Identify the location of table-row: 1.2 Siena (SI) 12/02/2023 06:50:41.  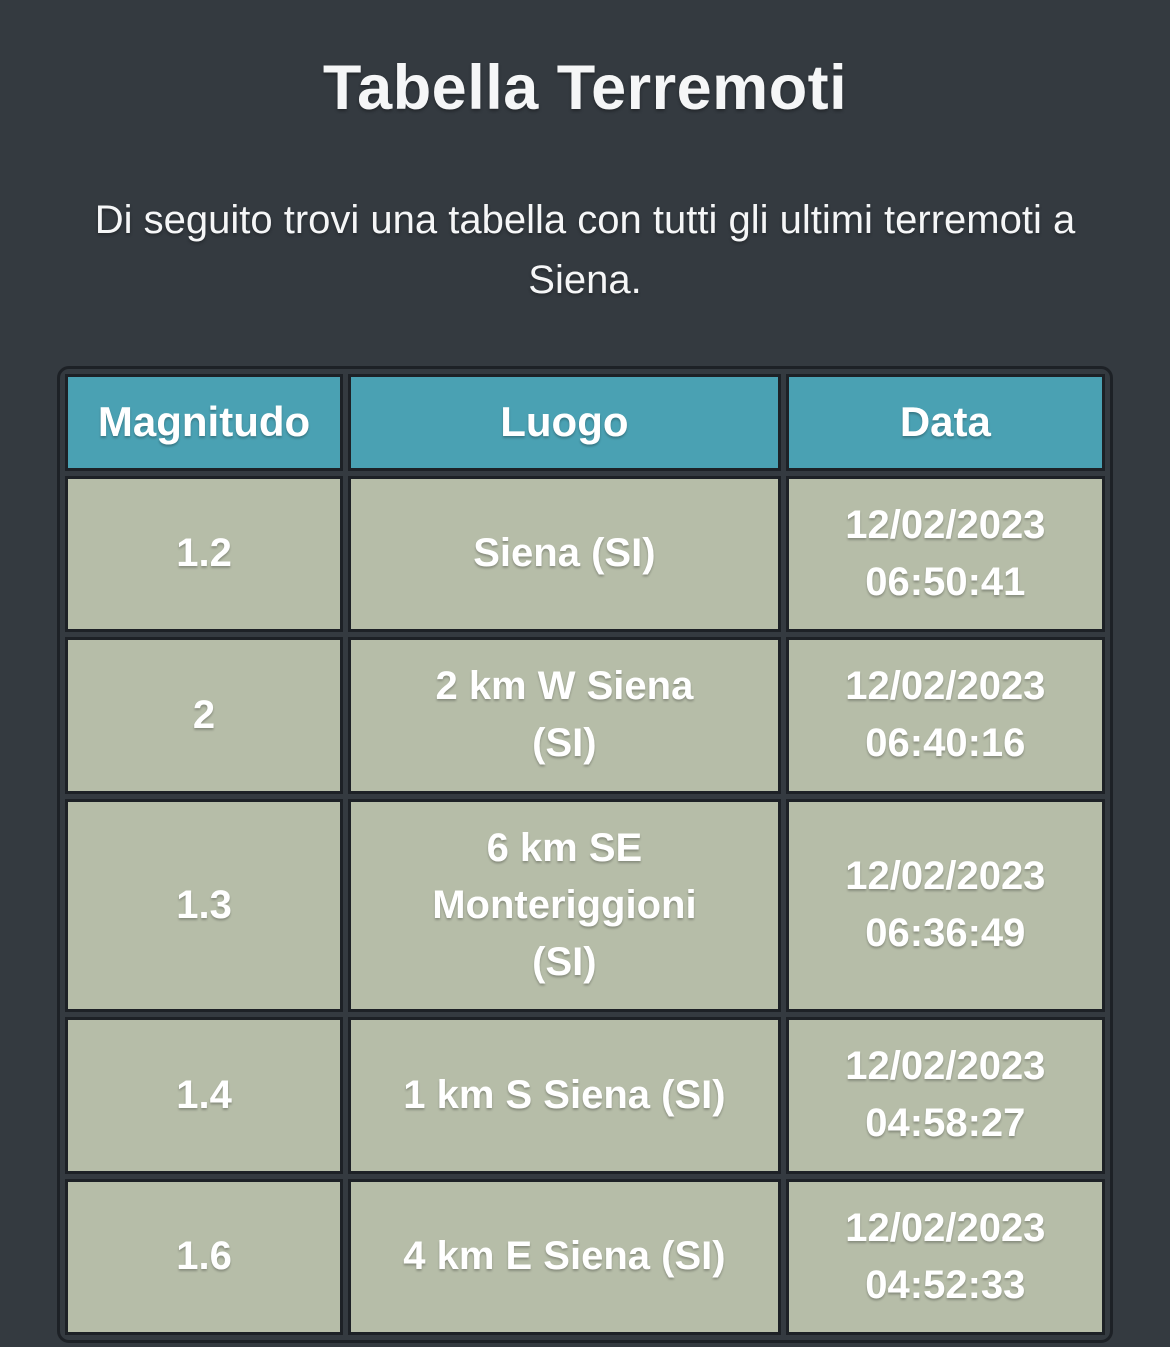
(585, 554).